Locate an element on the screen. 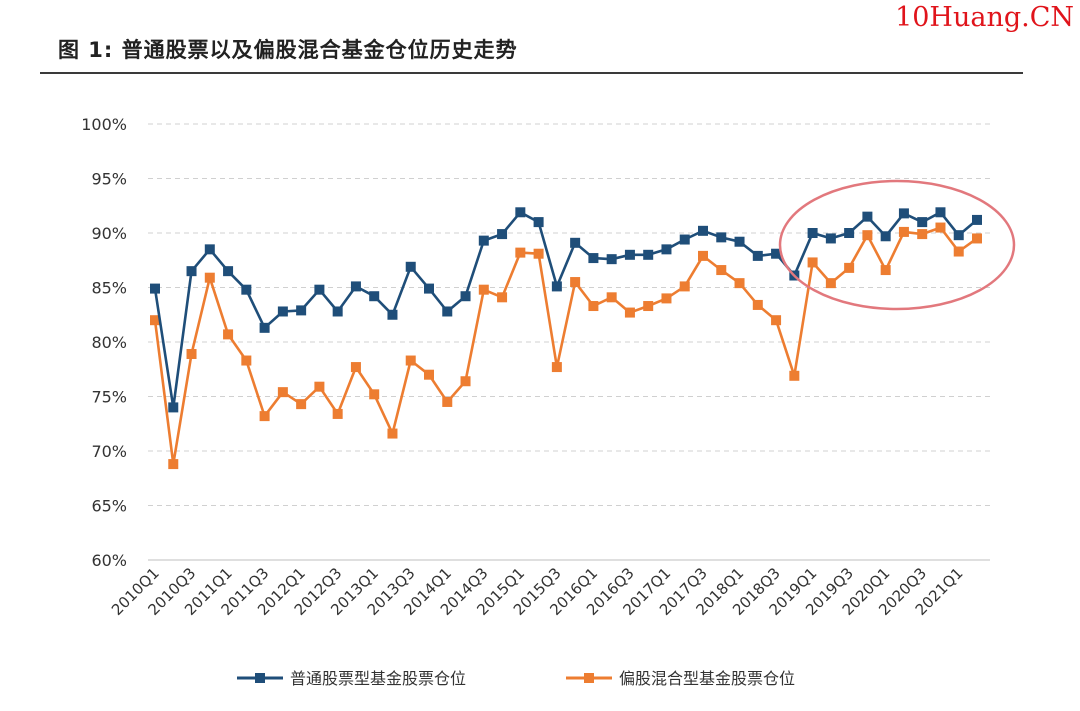  watermark: 10Huang.CN is located at coordinates (984, 17).